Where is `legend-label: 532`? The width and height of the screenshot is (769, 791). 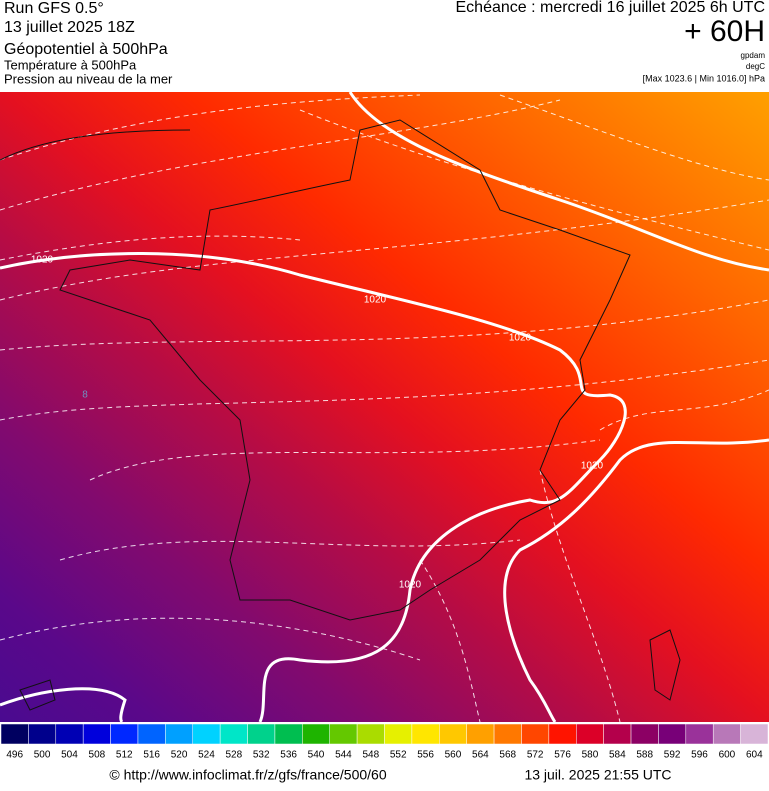
legend-label: 532 is located at coordinates (261, 755).